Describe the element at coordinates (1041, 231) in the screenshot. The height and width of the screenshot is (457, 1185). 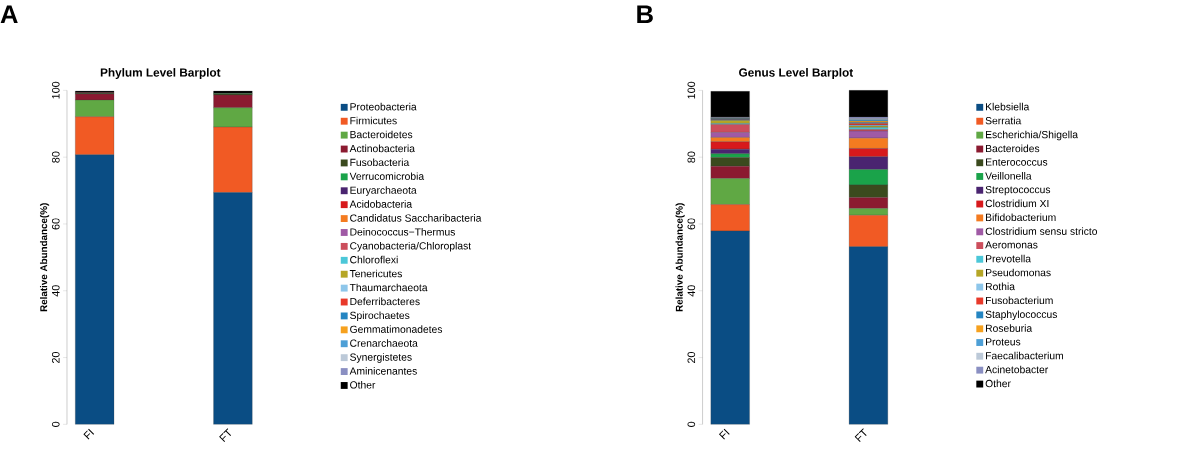
I see `legend-label: Clostridium sensu stricto` at that location.